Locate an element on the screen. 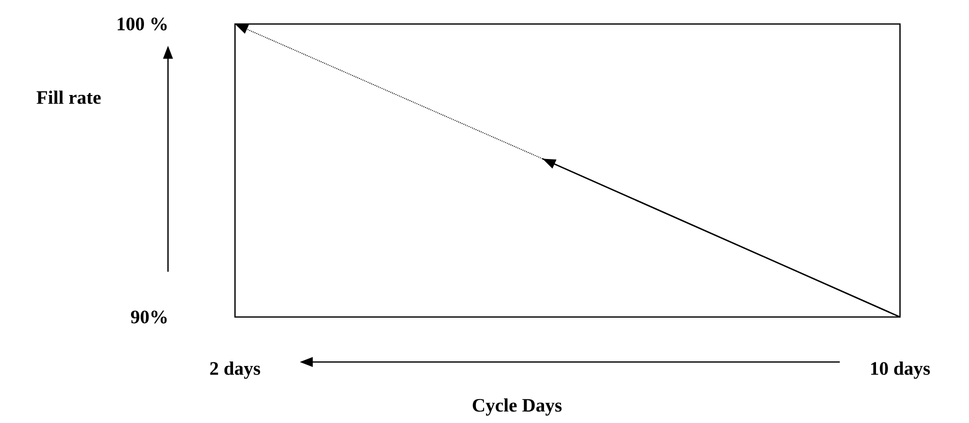 The image size is (969, 423). y-tick-label: 90% is located at coordinates (148, 317).